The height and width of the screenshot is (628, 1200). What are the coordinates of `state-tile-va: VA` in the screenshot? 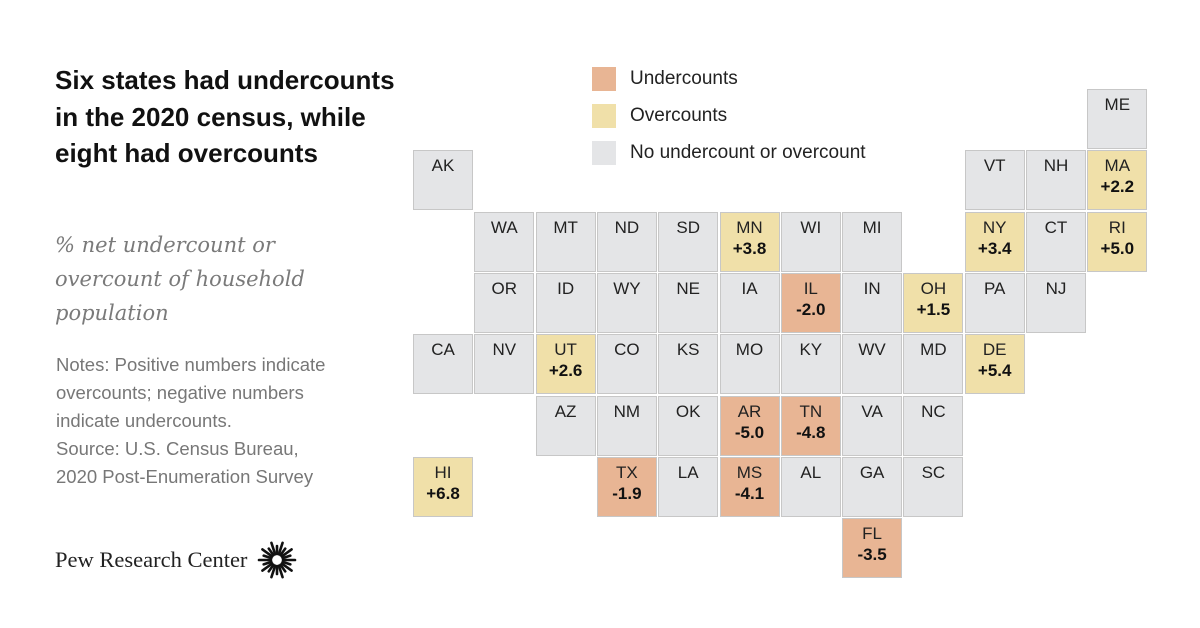 It's located at (872, 425).